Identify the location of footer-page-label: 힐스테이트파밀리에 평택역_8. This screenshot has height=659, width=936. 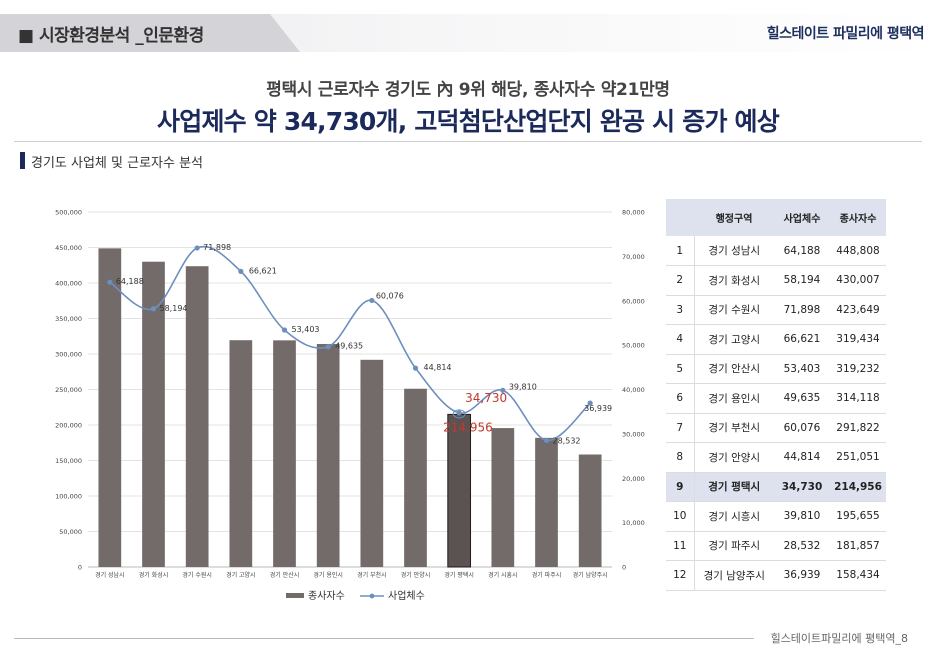
(839, 638).